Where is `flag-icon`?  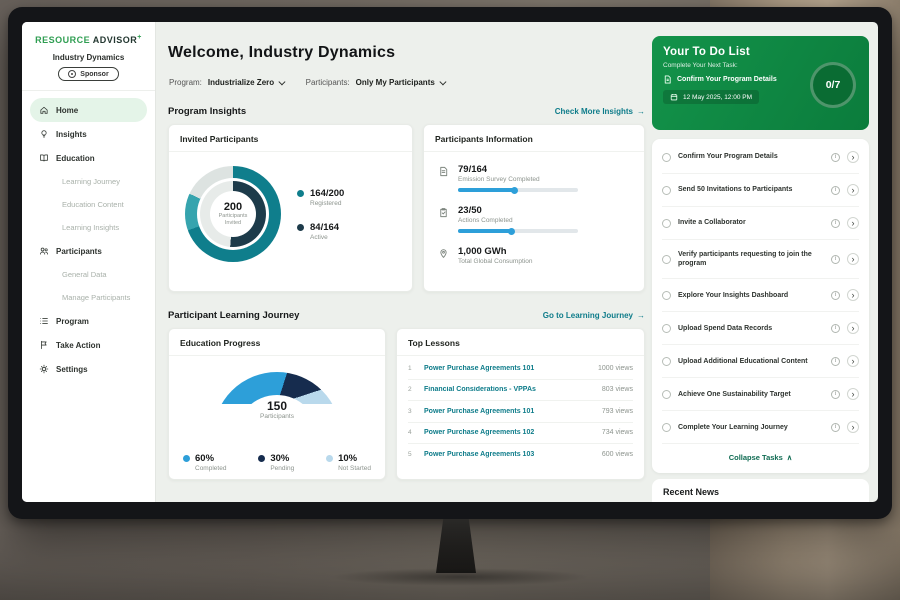 flag-icon is located at coordinates (44, 345).